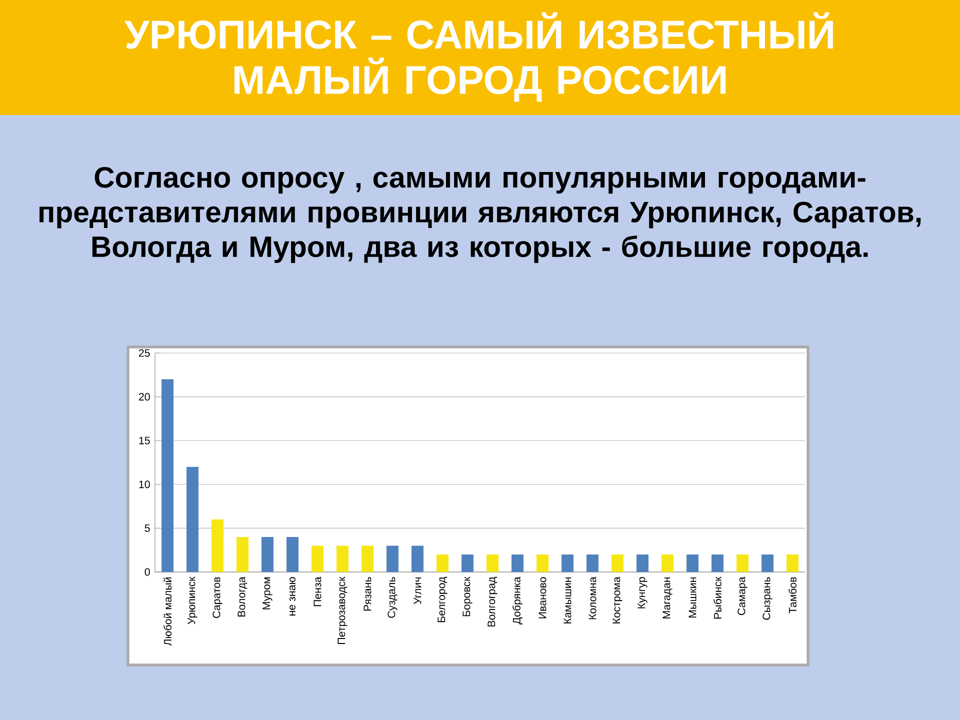 The image size is (960, 720). What do you see at coordinates (643, 592) in the screenshot?
I see `x-tick-label: Кунгур` at bounding box center [643, 592].